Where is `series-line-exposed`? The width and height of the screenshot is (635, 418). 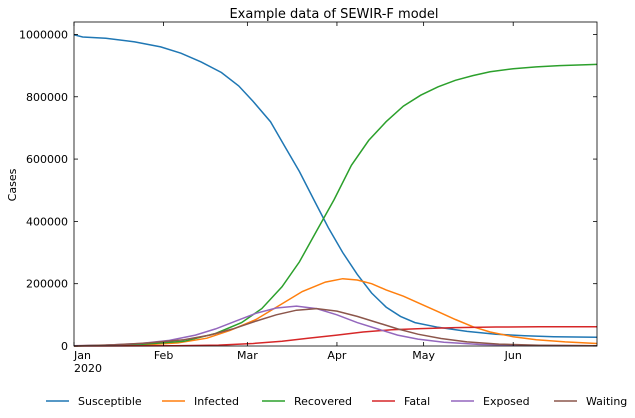 series-line-exposed is located at coordinates (335, 326).